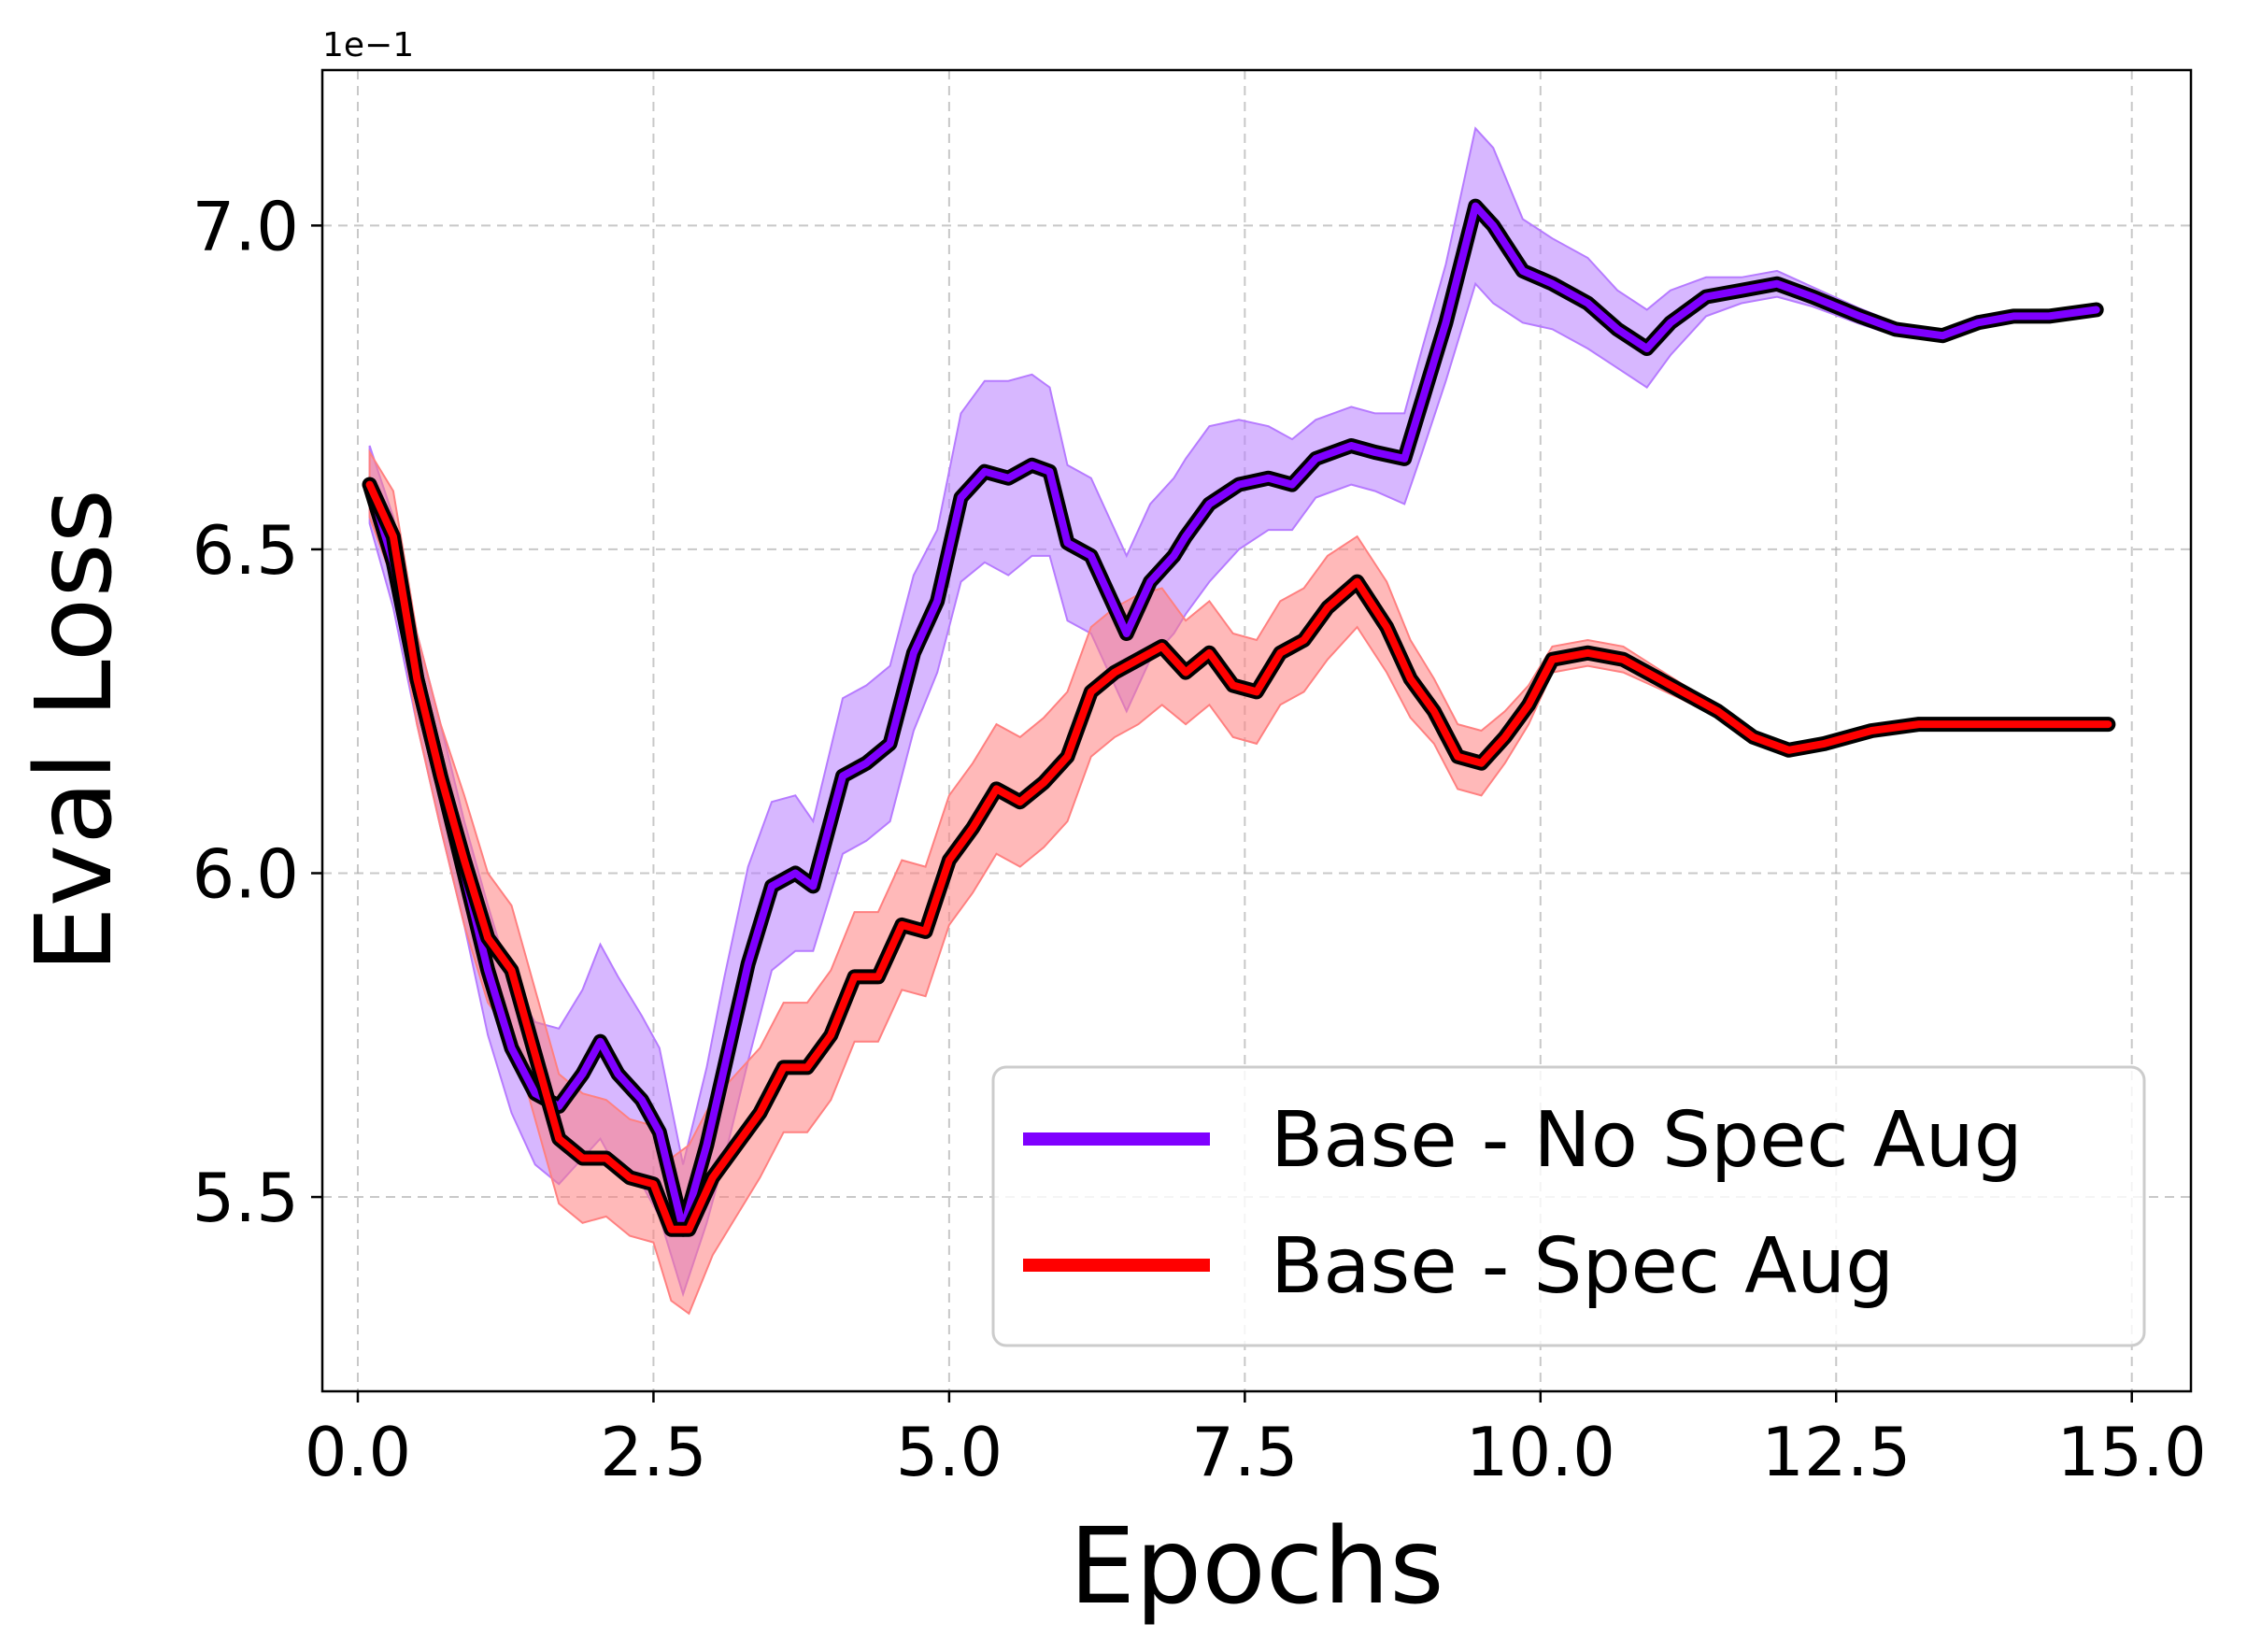 This screenshot has height=1652, width=2247. Describe the element at coordinates (1256, 1567) in the screenshot. I see `x-axis-title: Epochs` at that location.